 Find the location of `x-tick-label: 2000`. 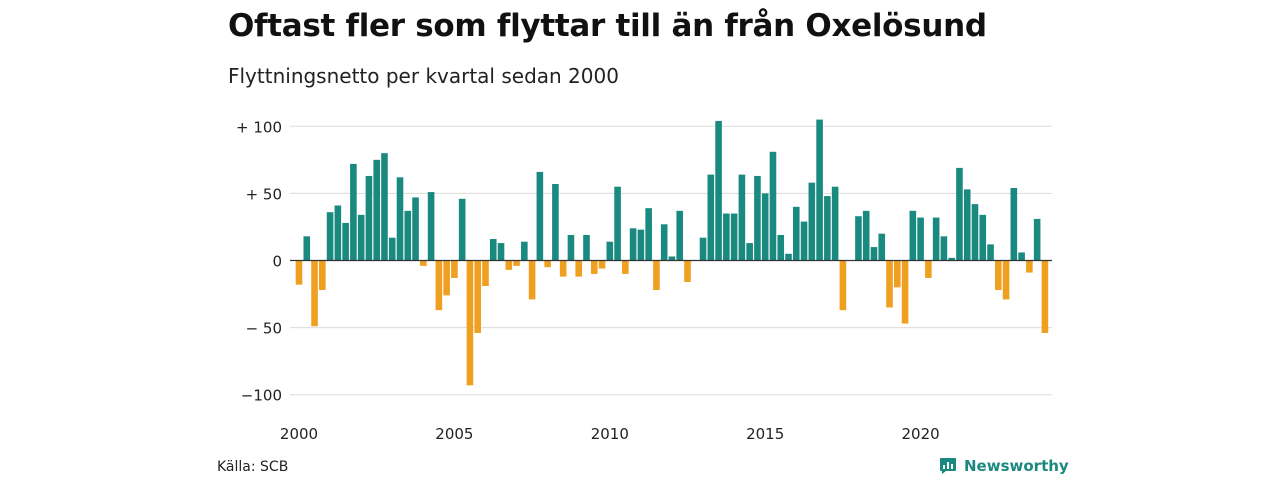

x-tick-label: 2000 is located at coordinates (299, 434).